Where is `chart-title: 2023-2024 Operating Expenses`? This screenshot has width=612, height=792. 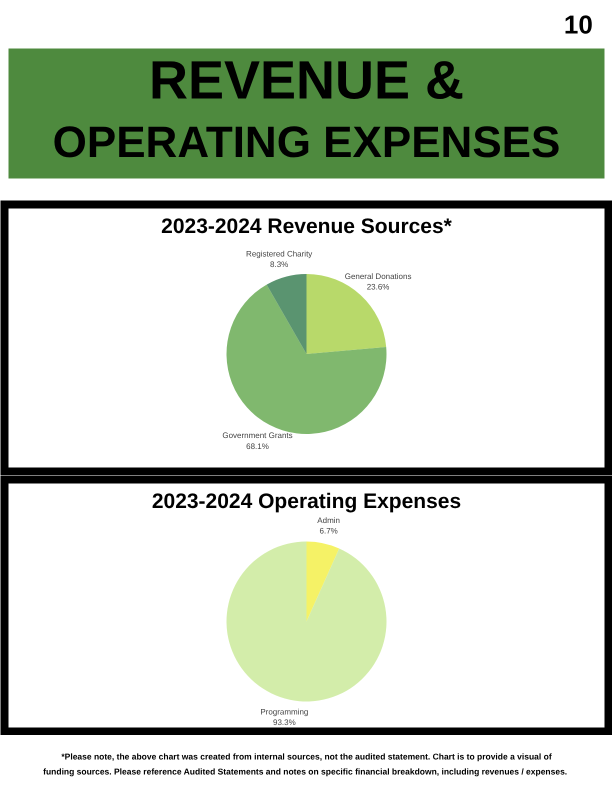
chart-title: 2023-2024 Operating Expenses is located at coordinates (307, 501).